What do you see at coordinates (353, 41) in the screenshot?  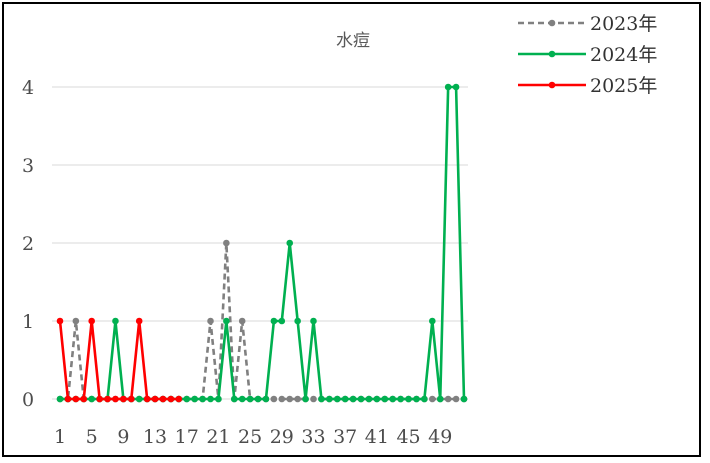 I see `chart-title: 水痘` at bounding box center [353, 41].